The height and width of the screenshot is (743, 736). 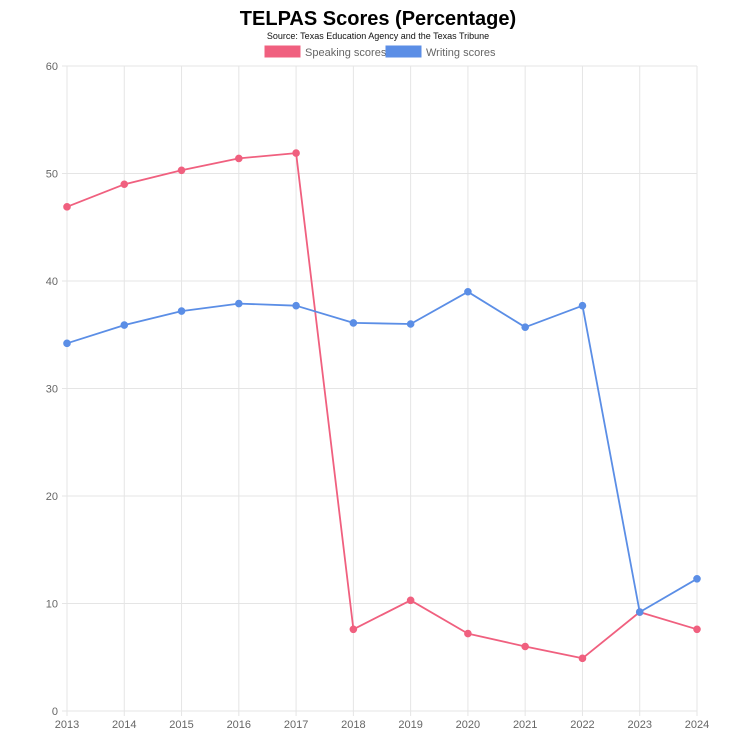 I want to click on y-tick-label: 20, so click(x=52, y=497).